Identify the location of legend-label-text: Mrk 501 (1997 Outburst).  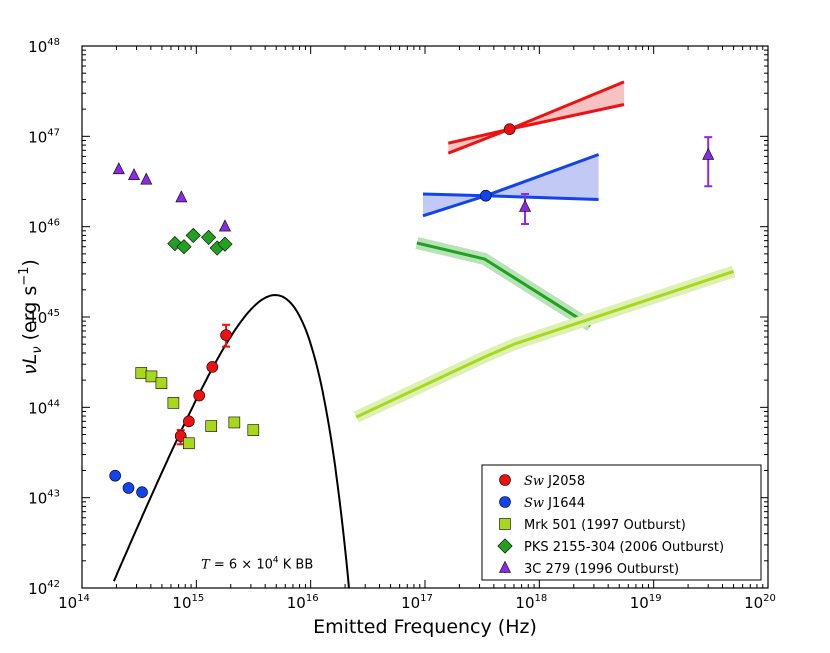
(605, 525).